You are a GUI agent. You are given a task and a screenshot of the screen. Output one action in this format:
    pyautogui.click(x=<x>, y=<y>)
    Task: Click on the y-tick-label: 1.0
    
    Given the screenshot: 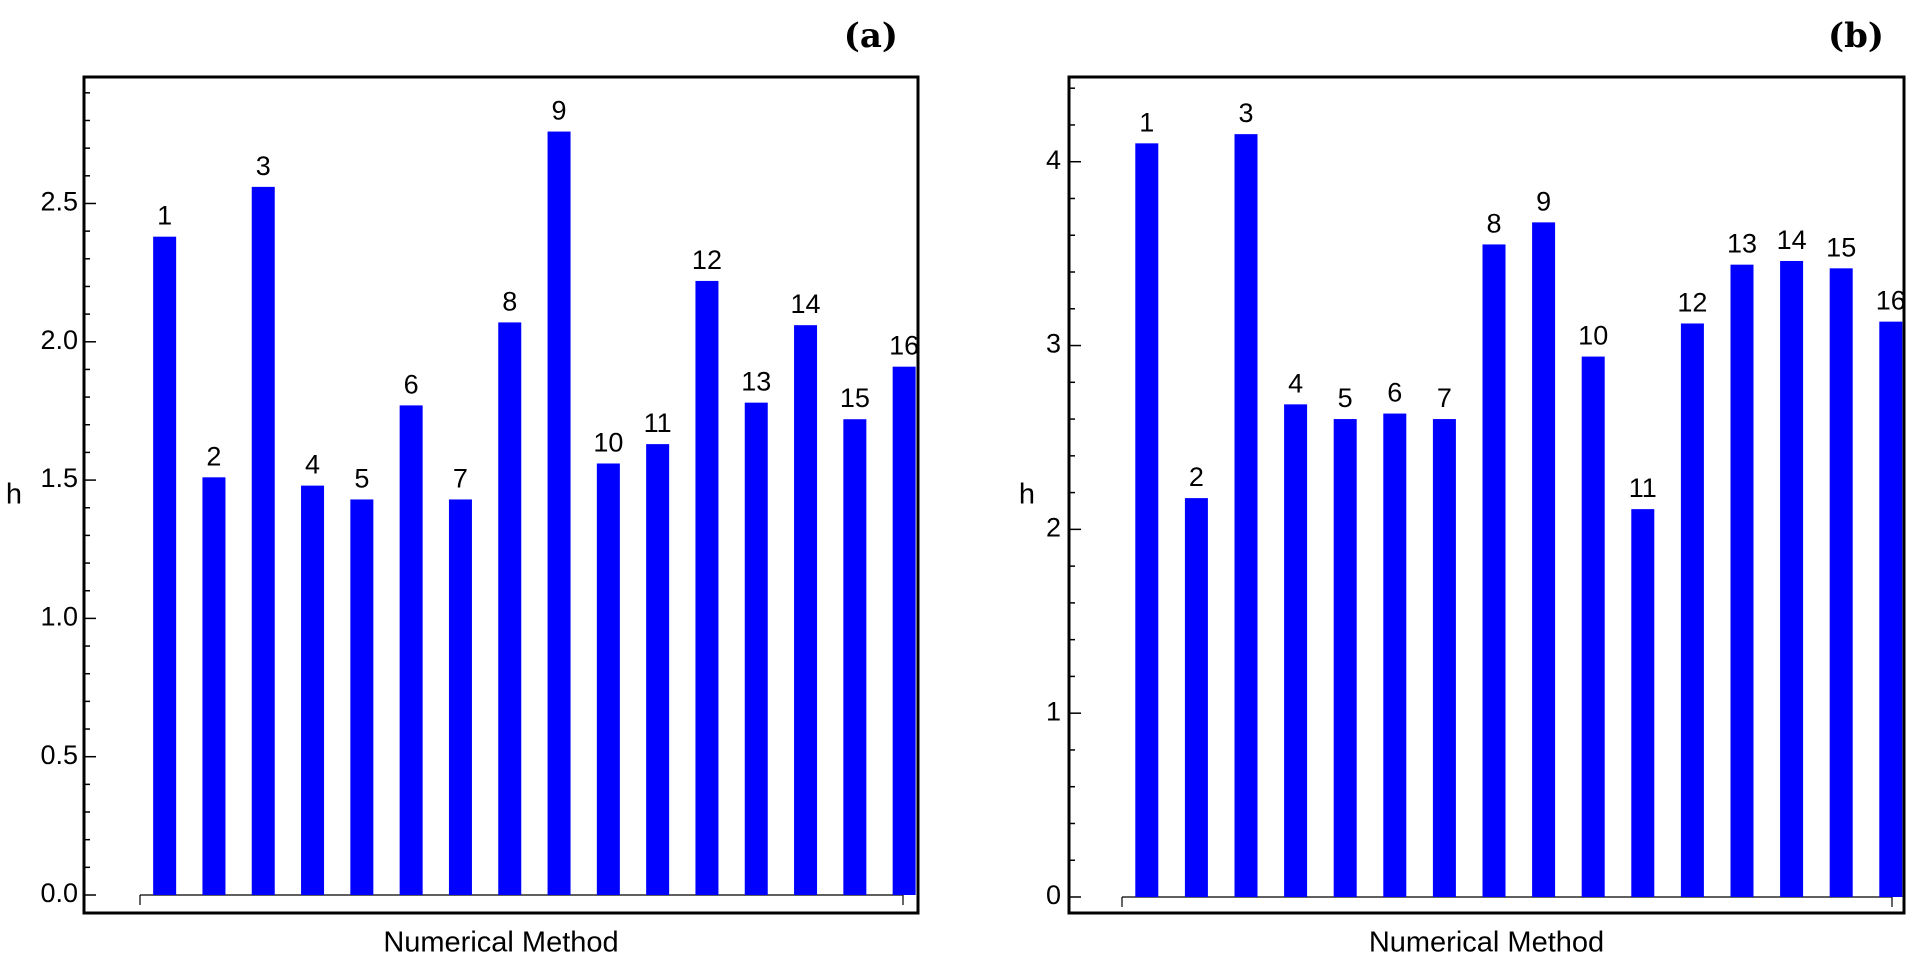 What is the action you would take?
    pyautogui.click(x=59, y=617)
    